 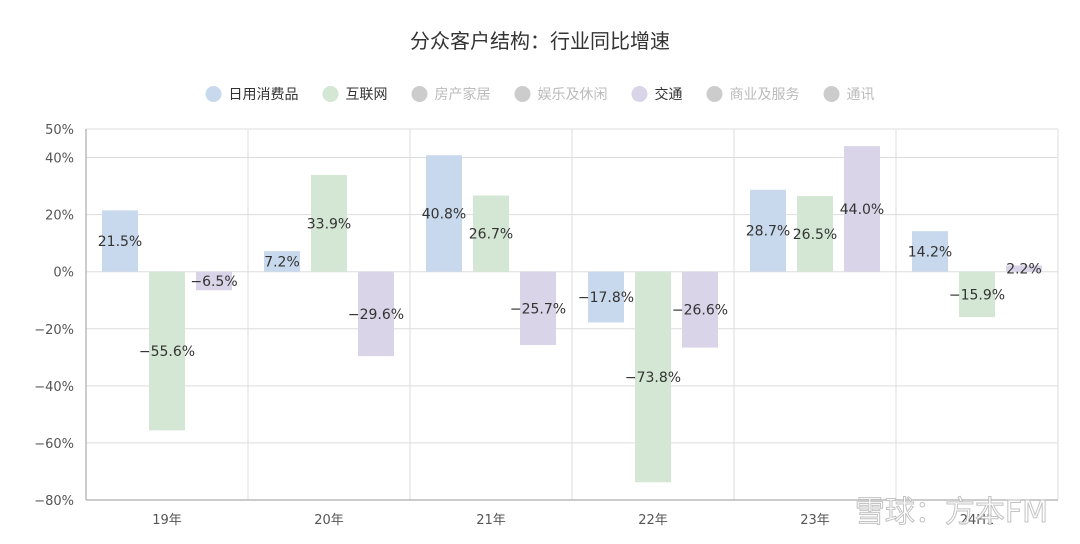 I want to click on x-tick-label: 24H1, so click(x=977, y=520).